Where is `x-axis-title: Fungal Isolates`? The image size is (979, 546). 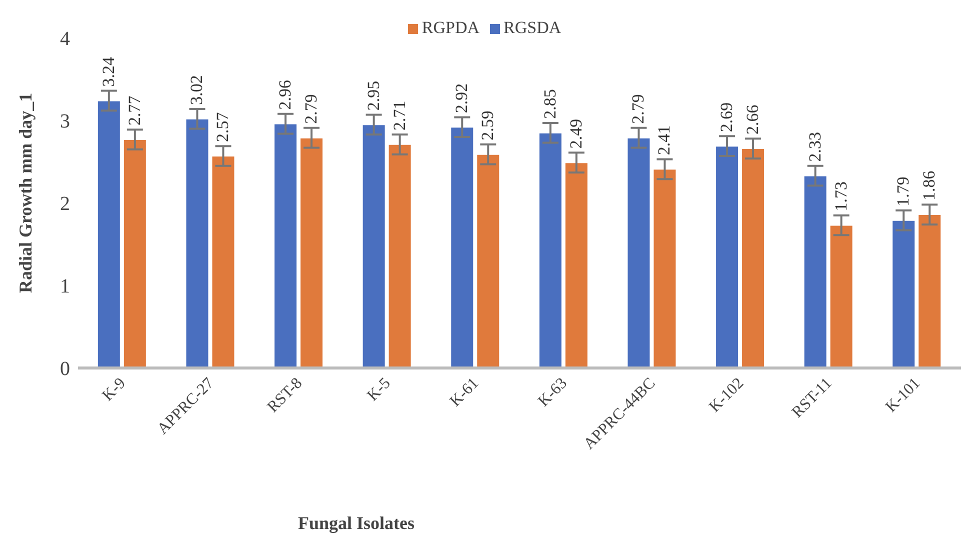
x-axis-title: Fungal Isolates is located at coordinates (356, 523).